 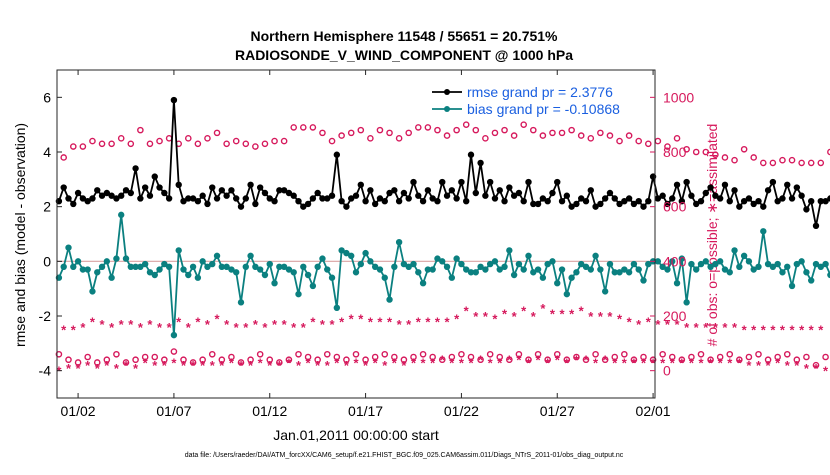 I want to click on y-right-tick-label: 200, so click(x=675, y=316).